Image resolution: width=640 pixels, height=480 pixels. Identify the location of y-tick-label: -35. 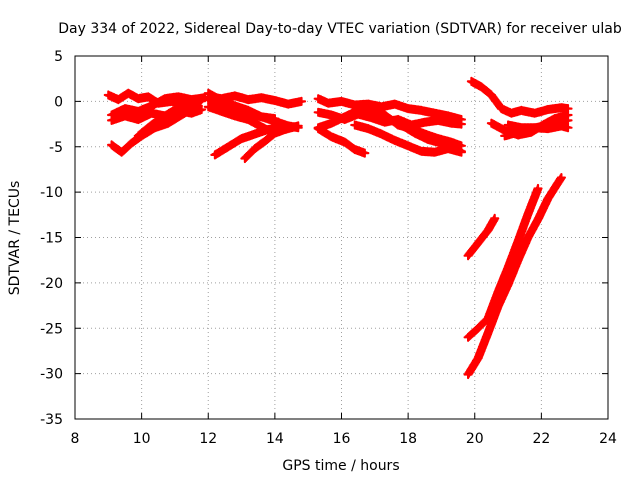
(51, 420).